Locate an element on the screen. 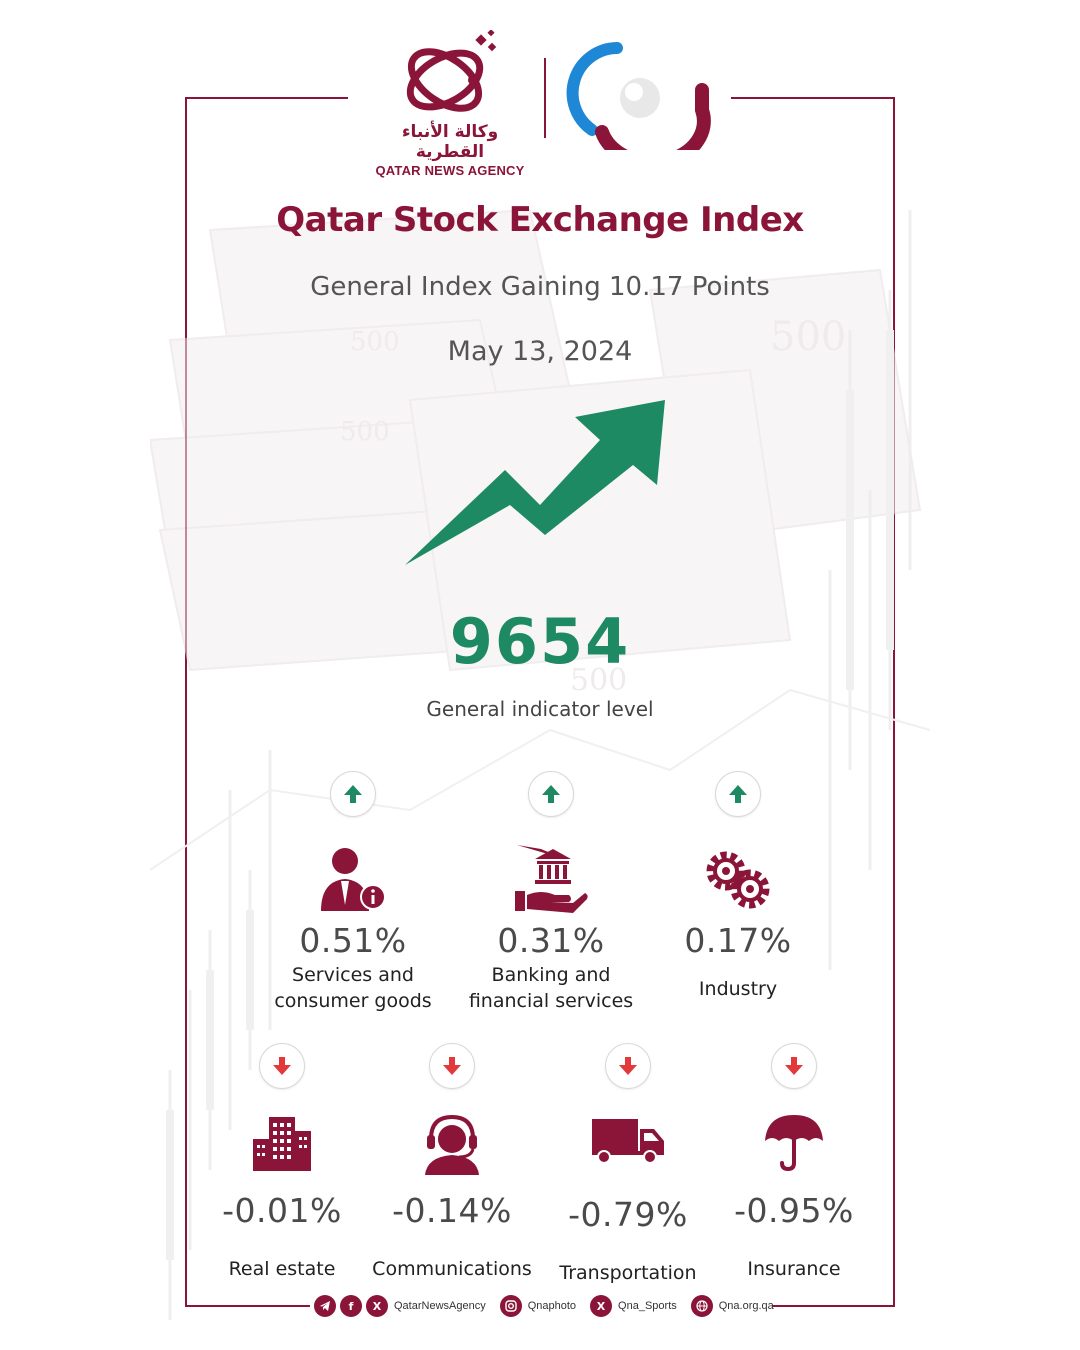 Image resolution: width=1080 pixels, height=1350 pixels. headset-agent-icon is located at coordinates (452, 1144).